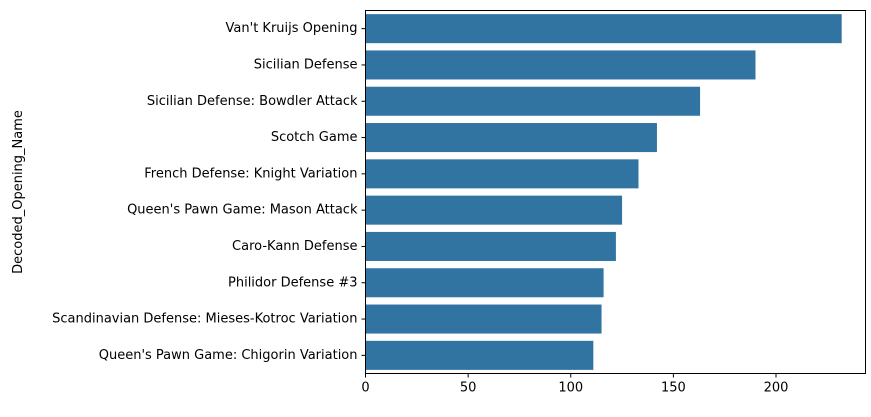 This screenshot has height=417, width=871. I want to click on y-tick-label: Queen's Pawn Game: Chigorin Variation, so click(228, 355).